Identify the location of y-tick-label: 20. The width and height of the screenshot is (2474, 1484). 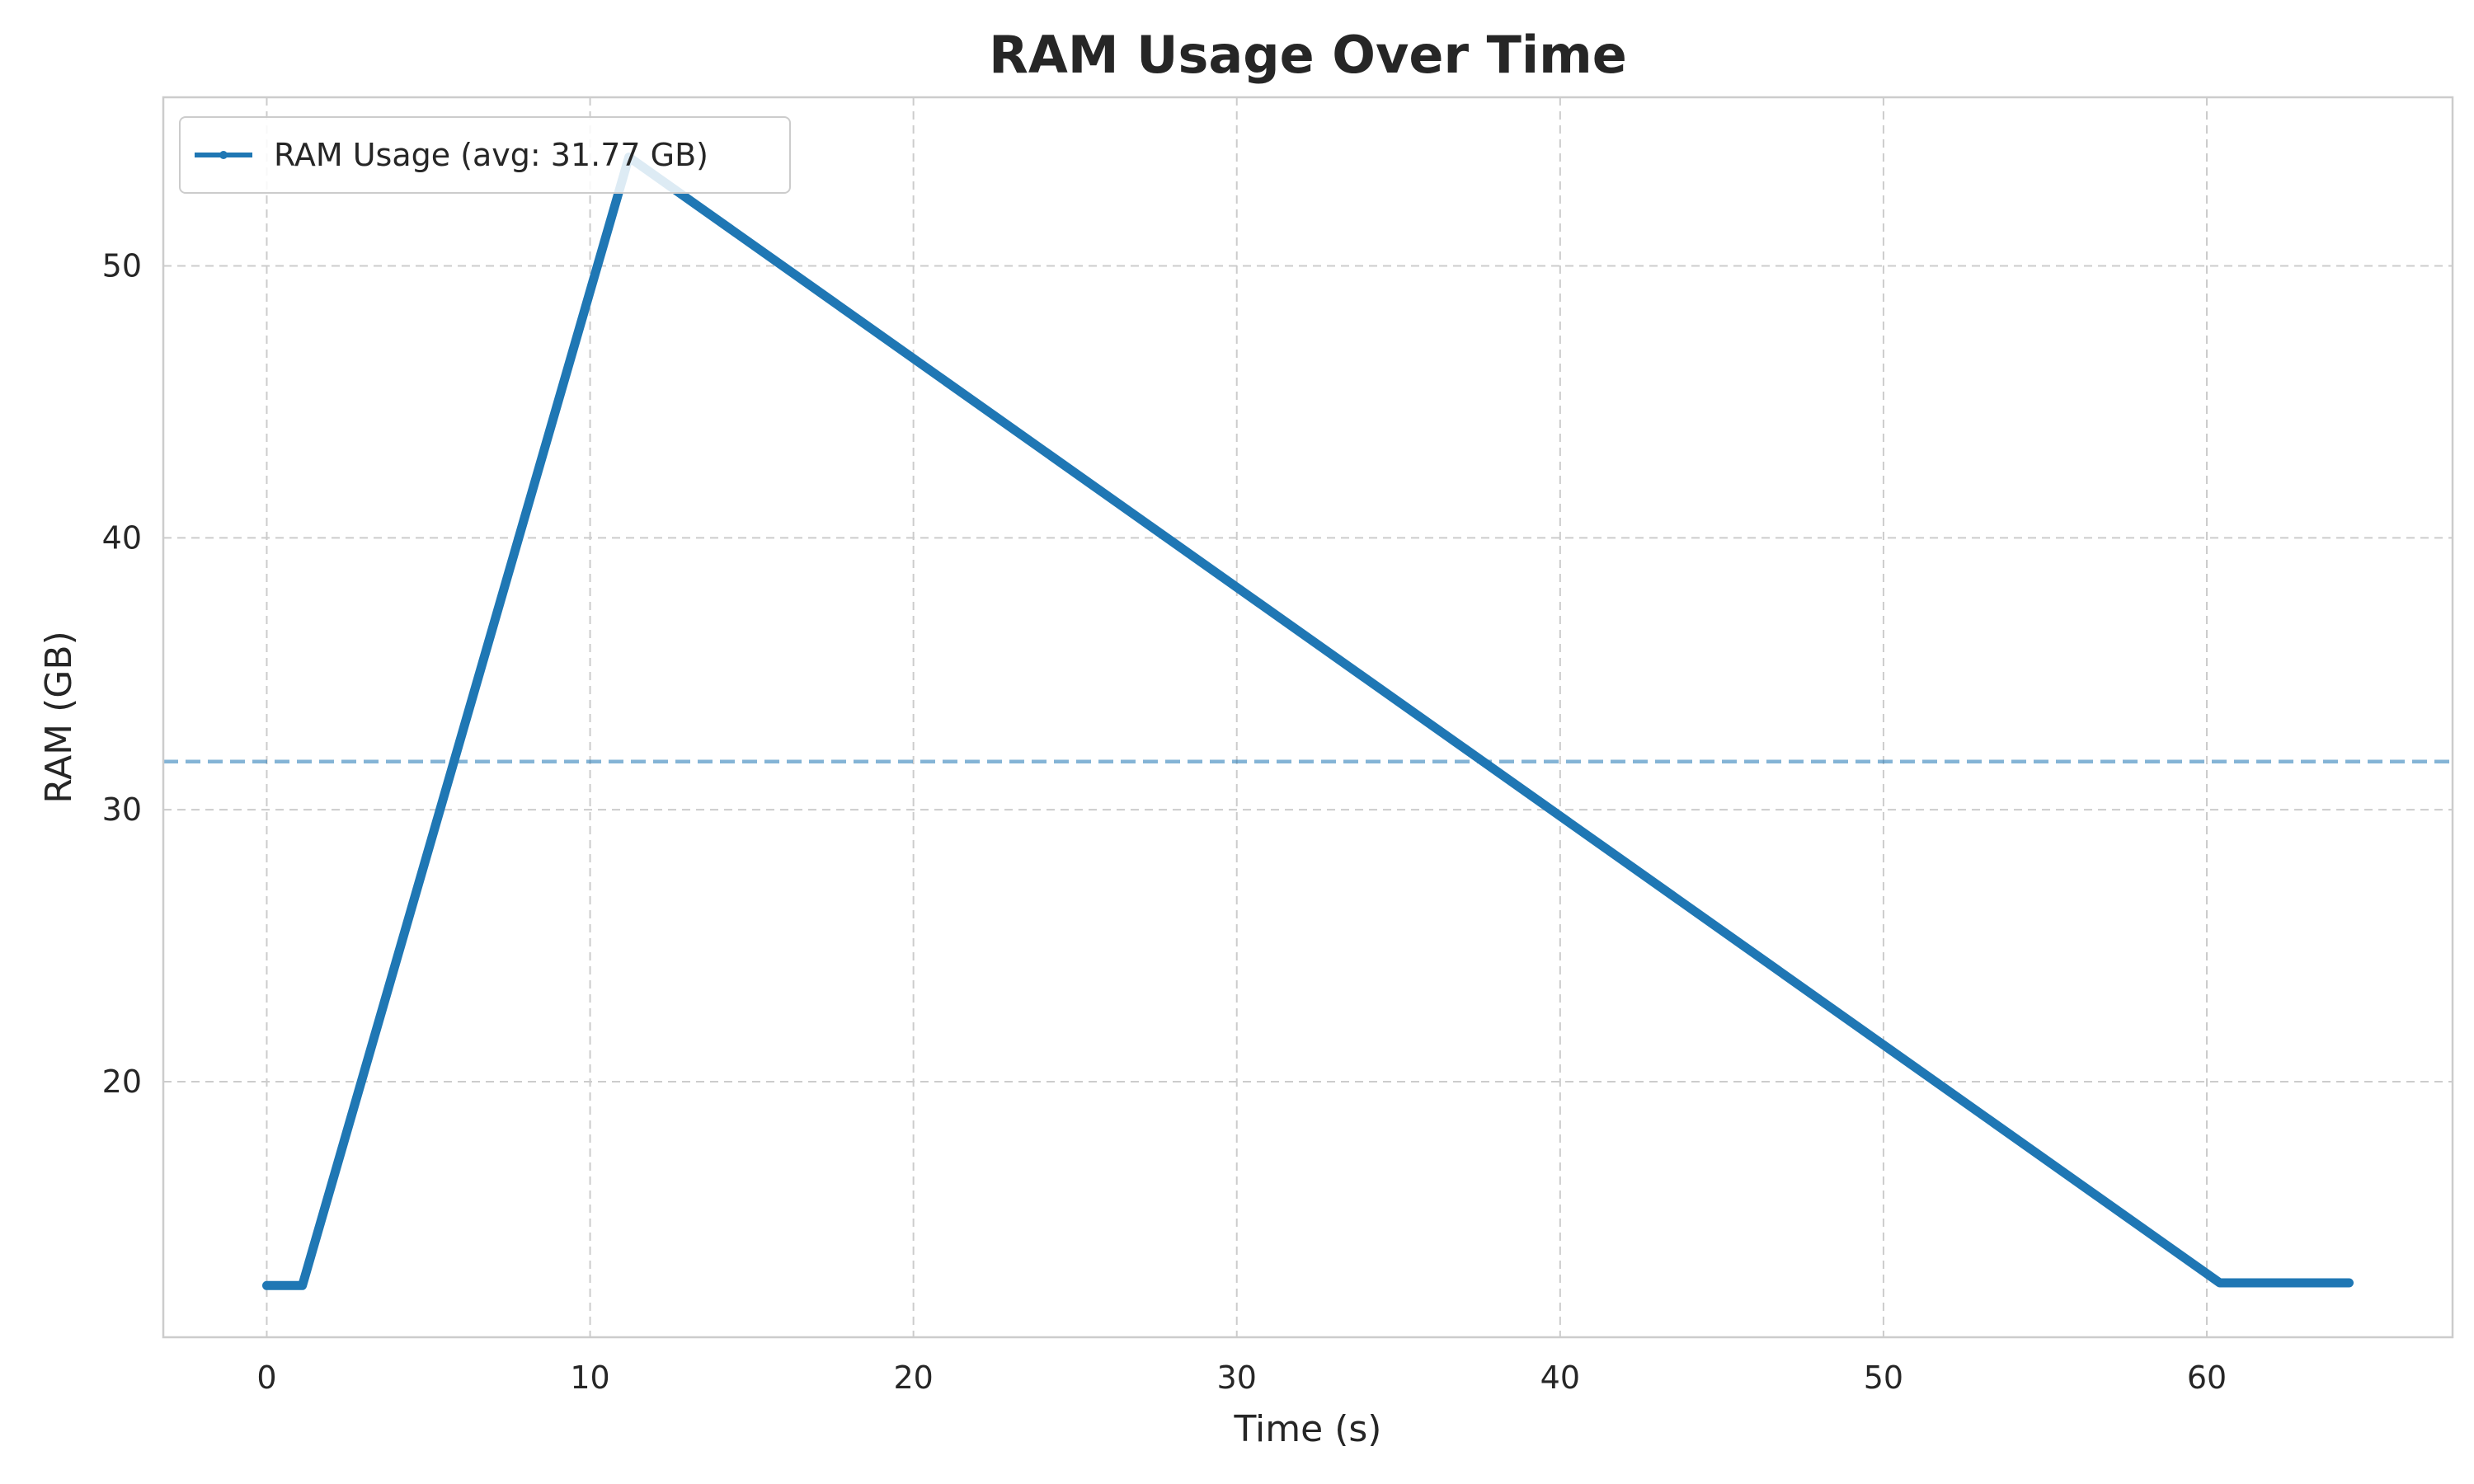
(122, 1082).